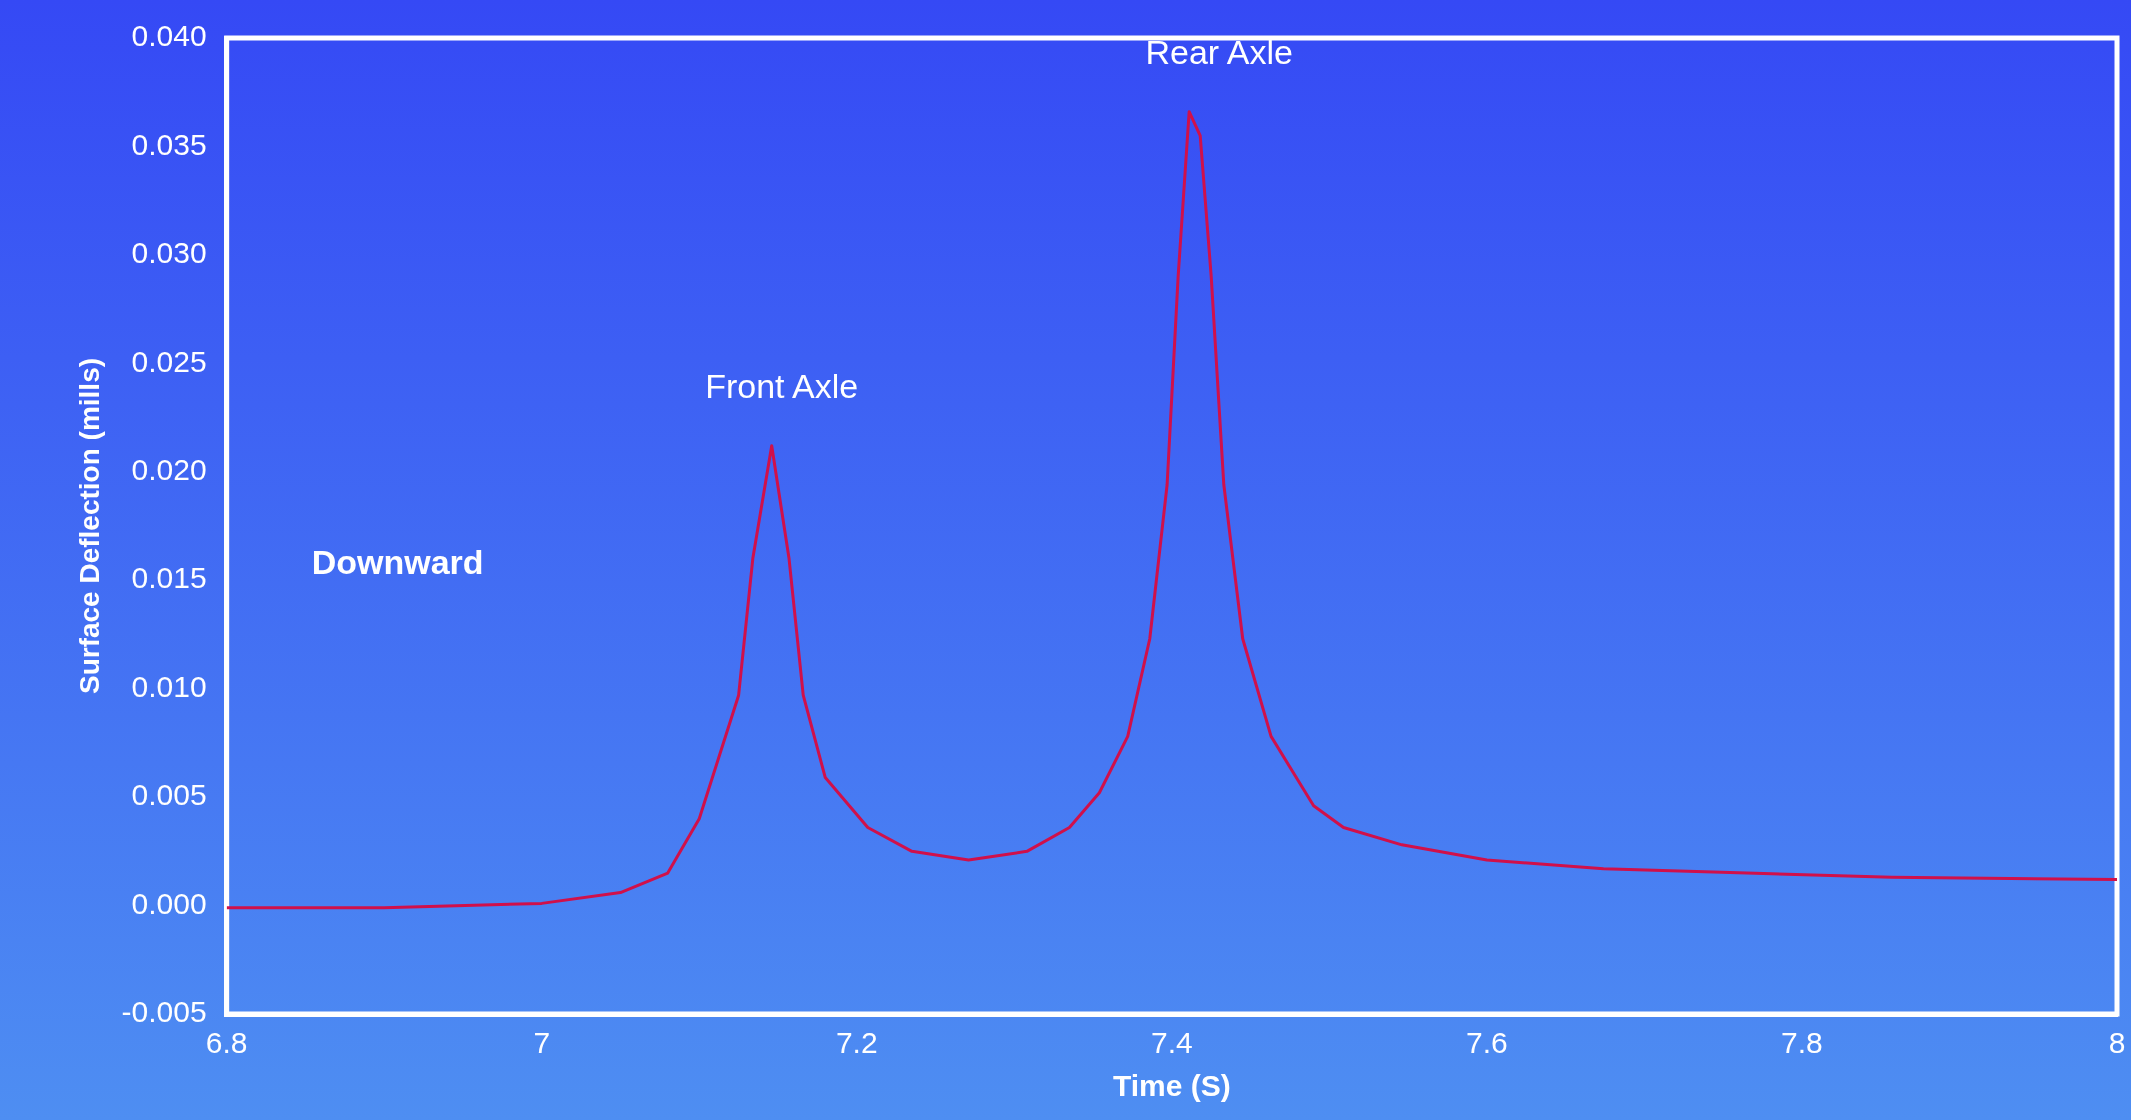 This screenshot has height=1120, width=2131. I want to click on annotation: Front Axle, so click(782, 386).